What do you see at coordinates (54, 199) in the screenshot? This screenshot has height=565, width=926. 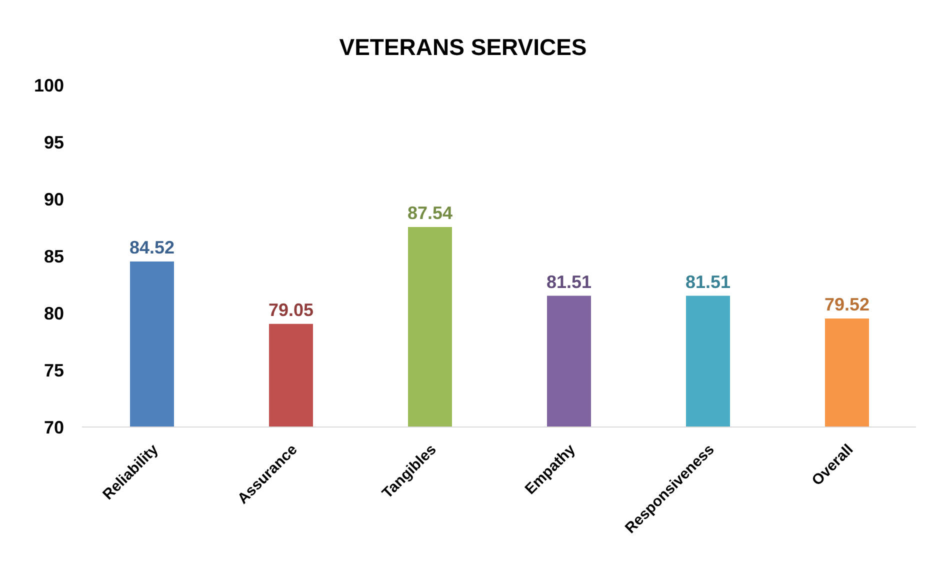 I see `y-tick-label: 90` at bounding box center [54, 199].